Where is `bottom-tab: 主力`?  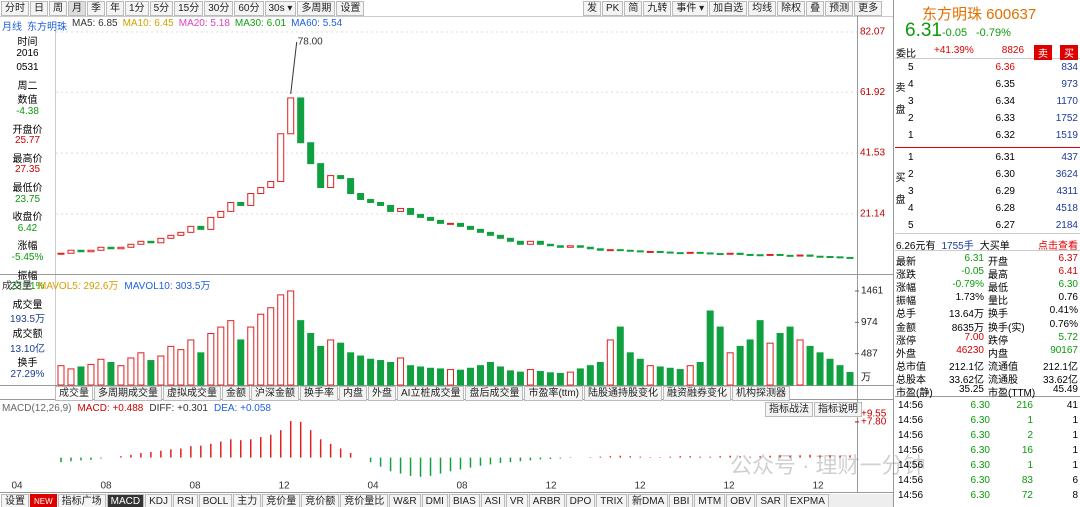 bottom-tab: 主力 is located at coordinates (247, 500).